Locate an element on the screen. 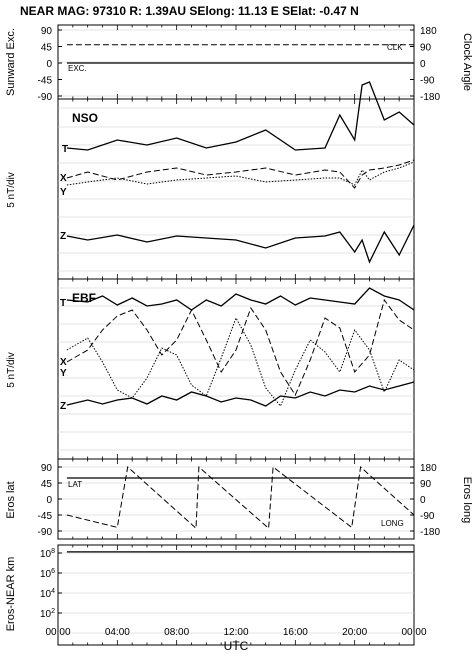 The image size is (474, 656). x-tick-label: 08:00 is located at coordinates (176, 632).